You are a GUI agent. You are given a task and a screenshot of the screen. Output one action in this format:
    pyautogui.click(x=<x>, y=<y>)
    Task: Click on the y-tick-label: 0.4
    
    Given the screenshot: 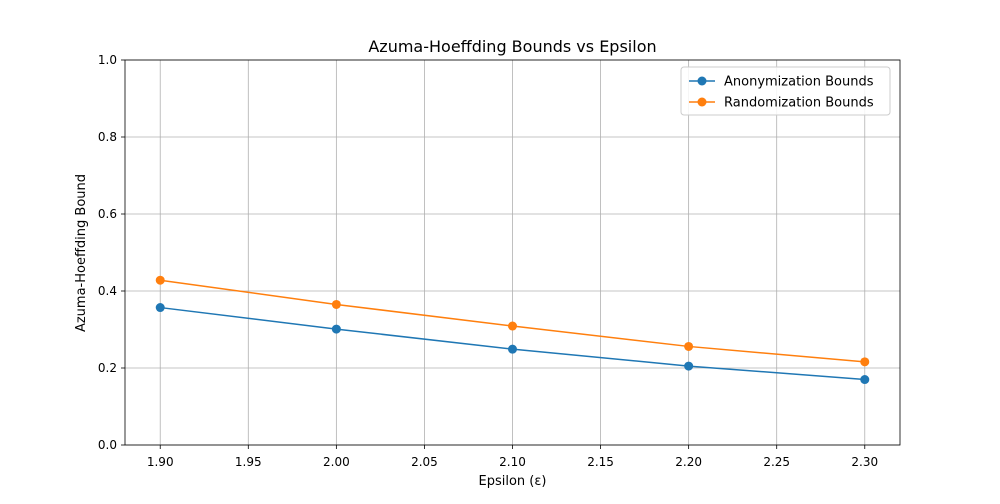 What is the action you would take?
    pyautogui.click(x=107, y=291)
    